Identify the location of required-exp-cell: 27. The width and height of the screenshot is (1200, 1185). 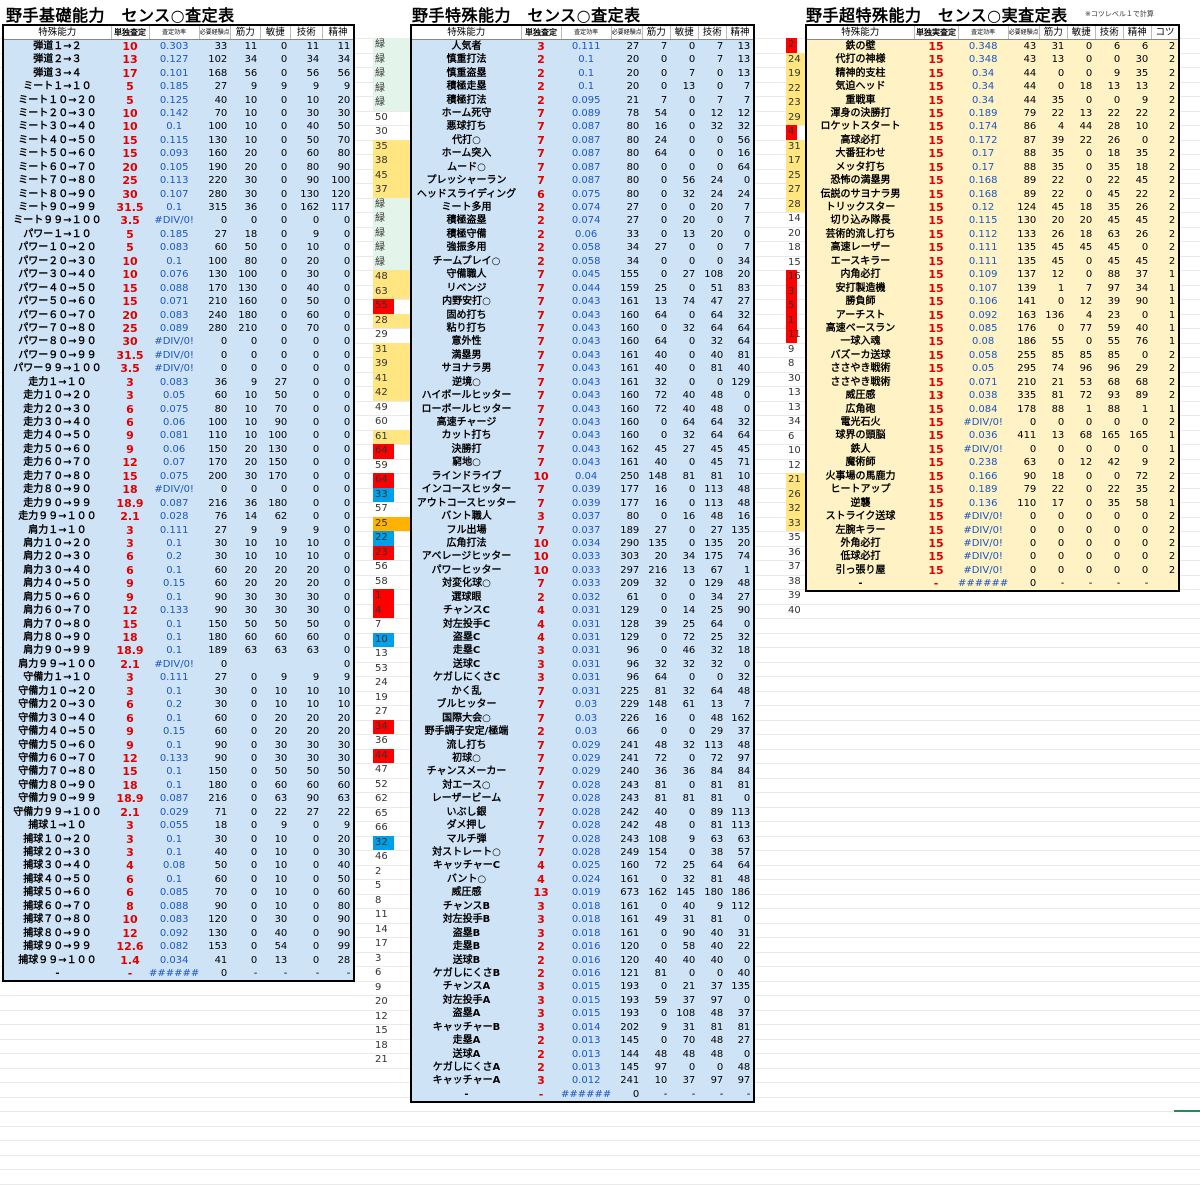
(627, 221).